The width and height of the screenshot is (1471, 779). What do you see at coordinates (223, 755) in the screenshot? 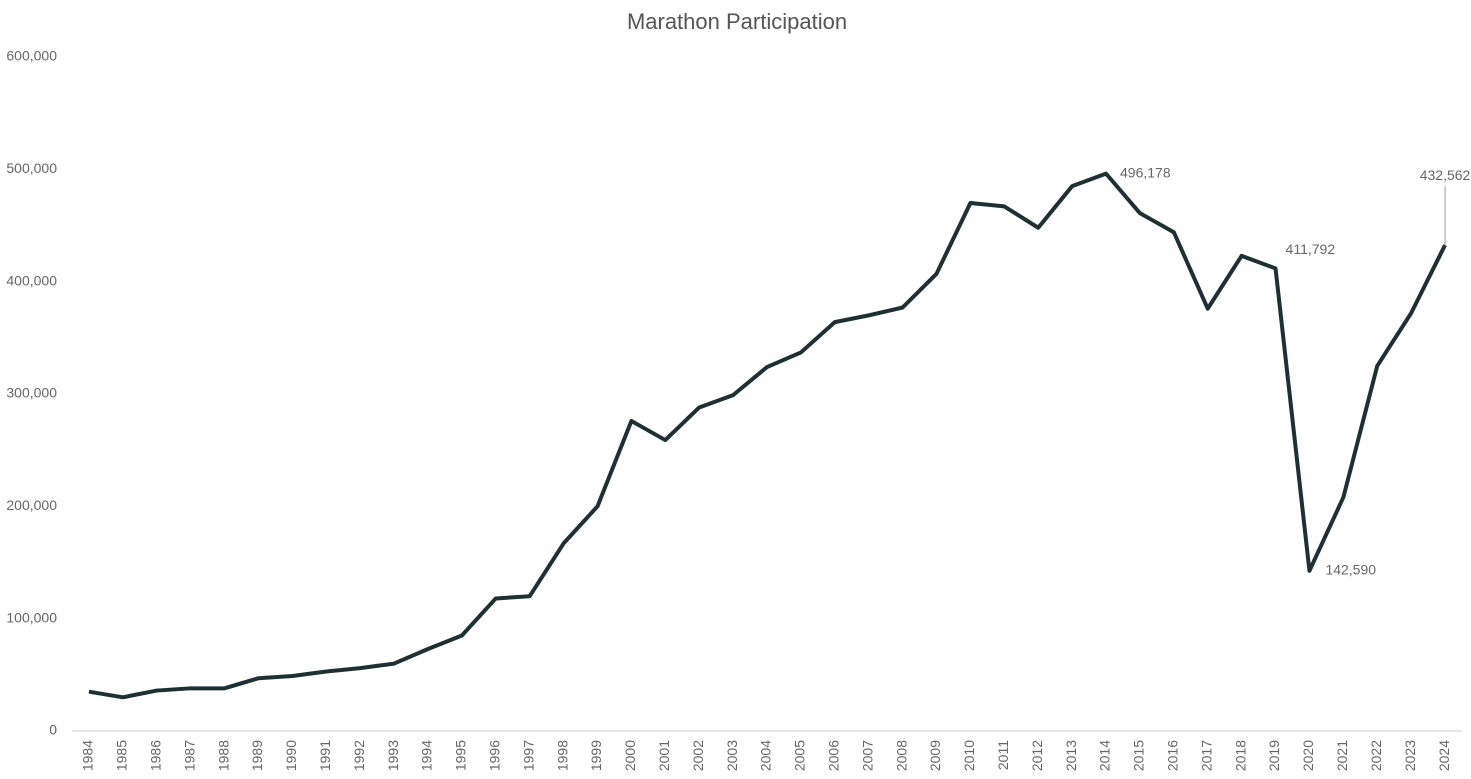
I see `x-tick-label: 1988` at bounding box center [223, 755].